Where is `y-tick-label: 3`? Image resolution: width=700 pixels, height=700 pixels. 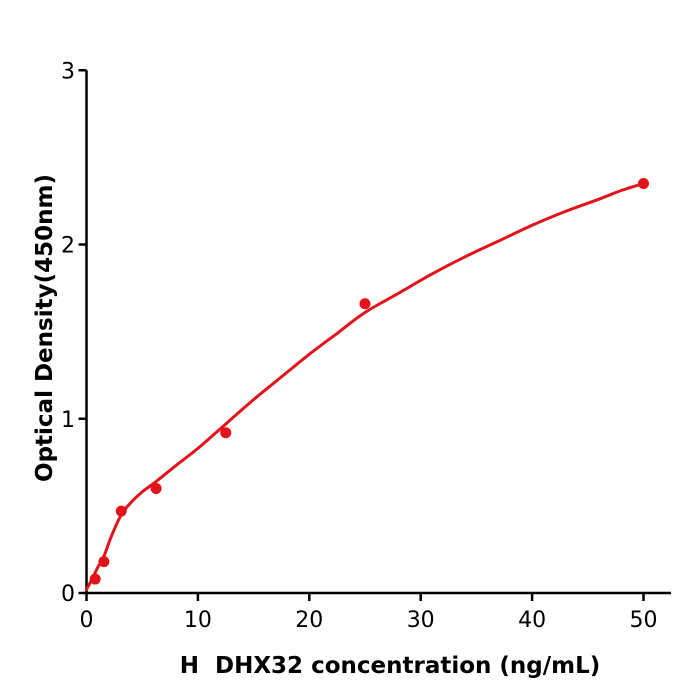 y-tick-label: 3 is located at coordinates (68, 71).